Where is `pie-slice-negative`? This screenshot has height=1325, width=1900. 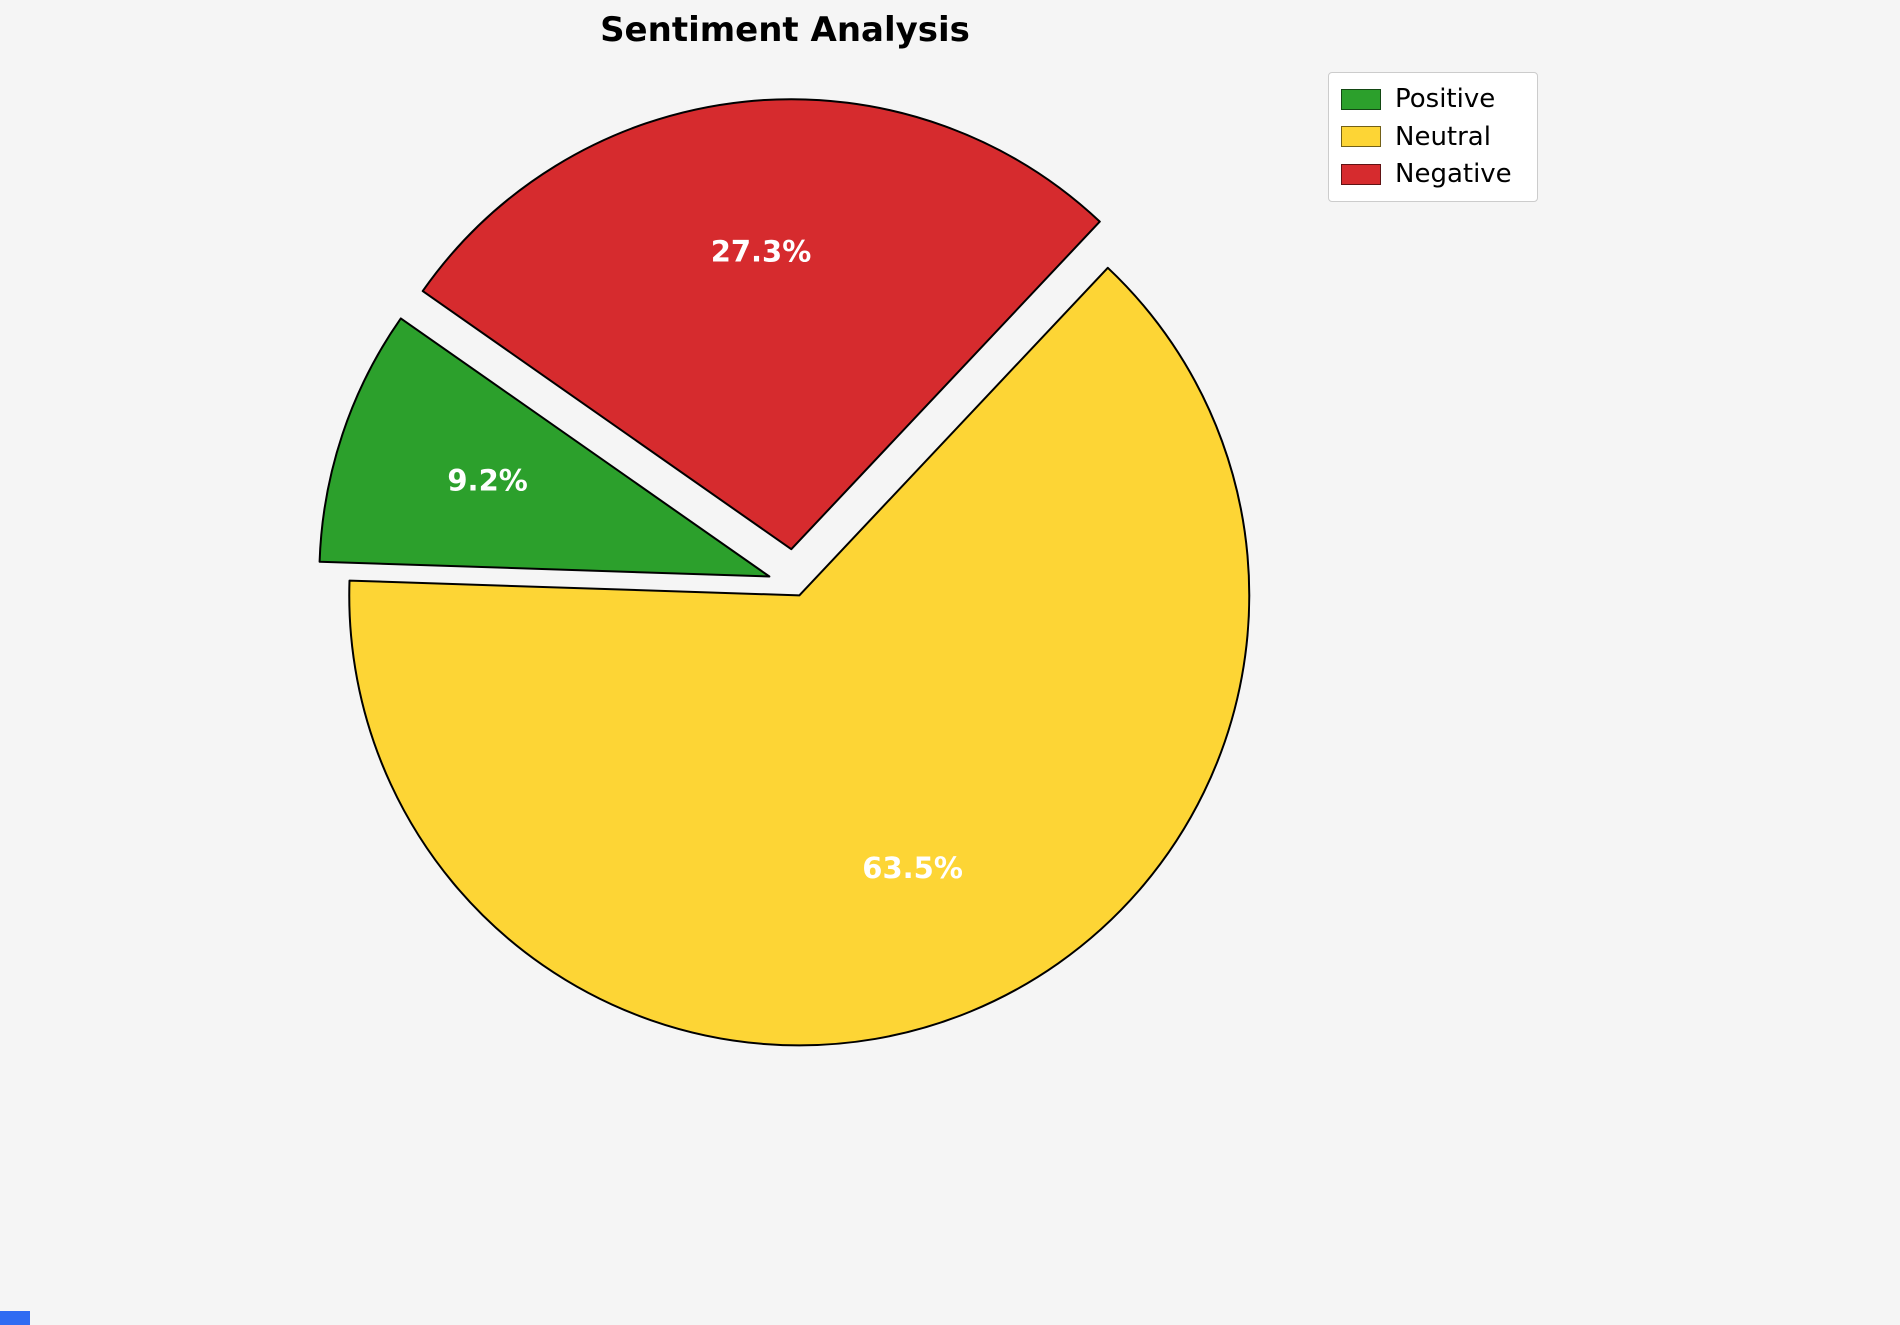 pie-slice-negative is located at coordinates (761, 324).